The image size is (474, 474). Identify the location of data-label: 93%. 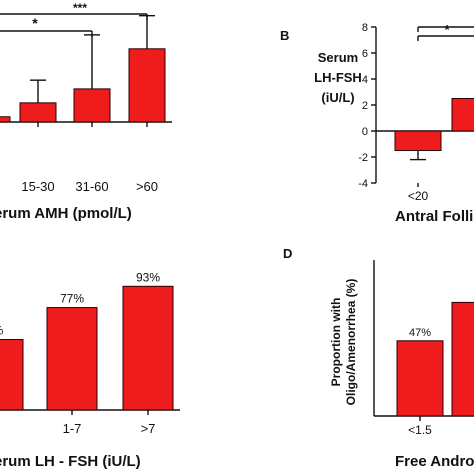
(148, 277).